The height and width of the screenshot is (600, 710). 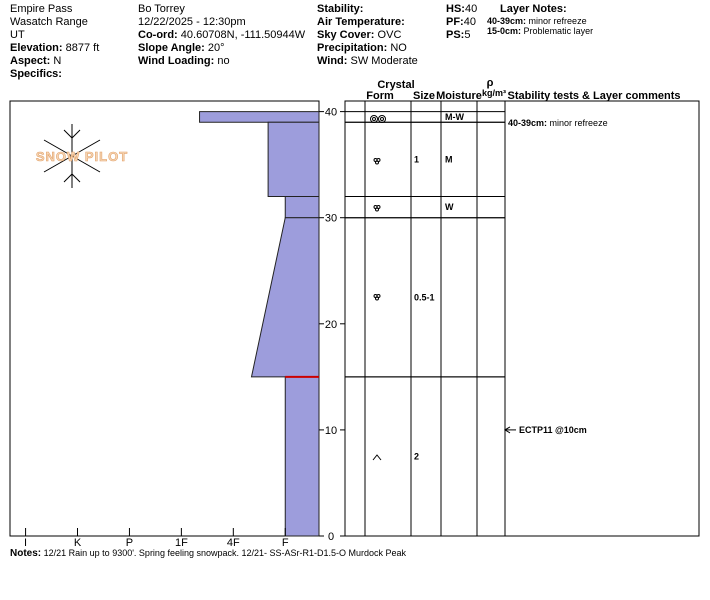 I want to click on label: Wind:, so click(x=332, y=61).